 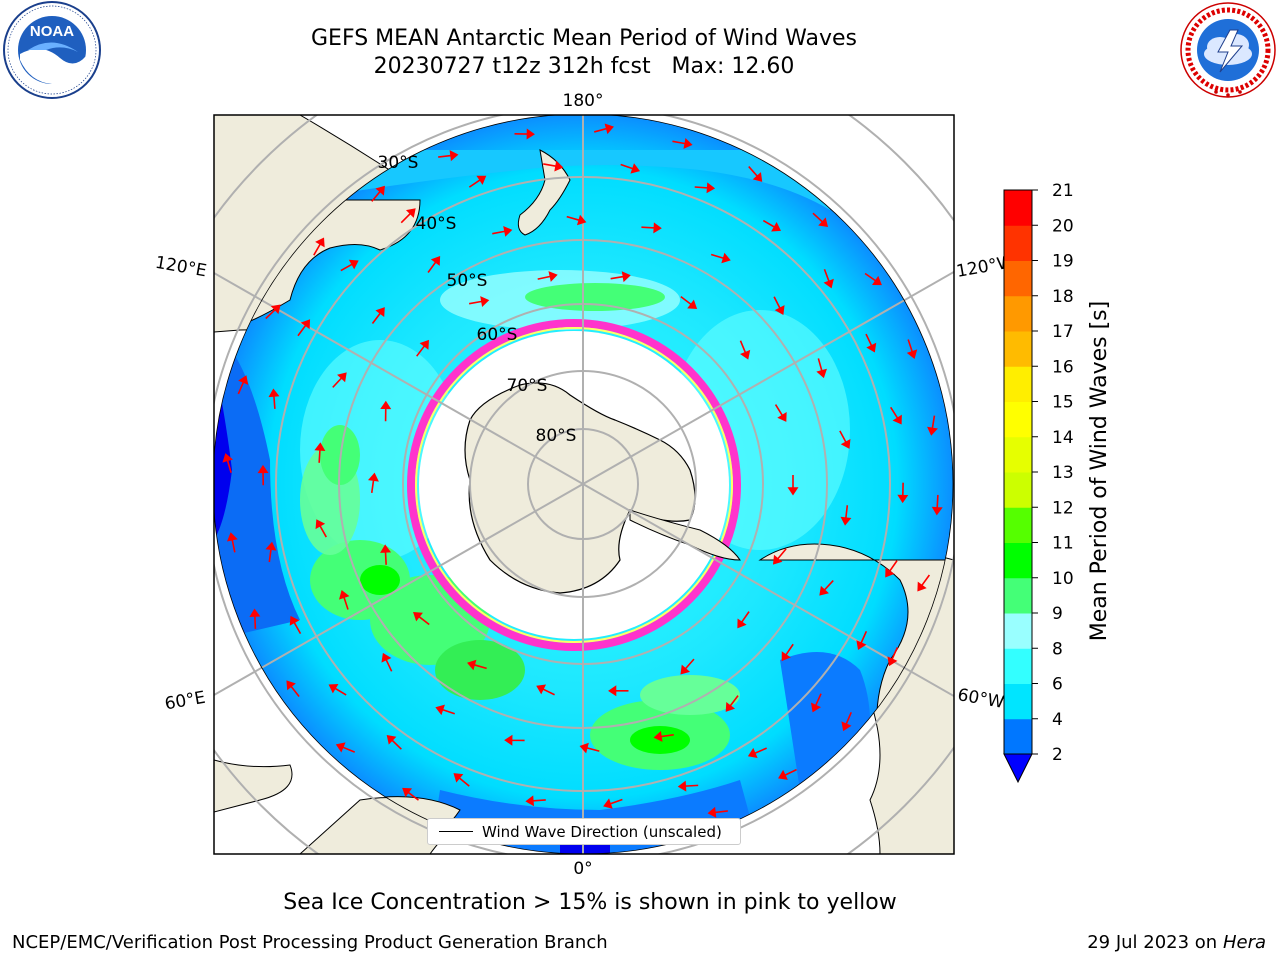 What do you see at coordinates (1038, 482) in the screenshot?
I see `colorbar: 2 4 6 8 9 10 11 12 13 14 15 16 17 18 19 20 21` at bounding box center [1038, 482].